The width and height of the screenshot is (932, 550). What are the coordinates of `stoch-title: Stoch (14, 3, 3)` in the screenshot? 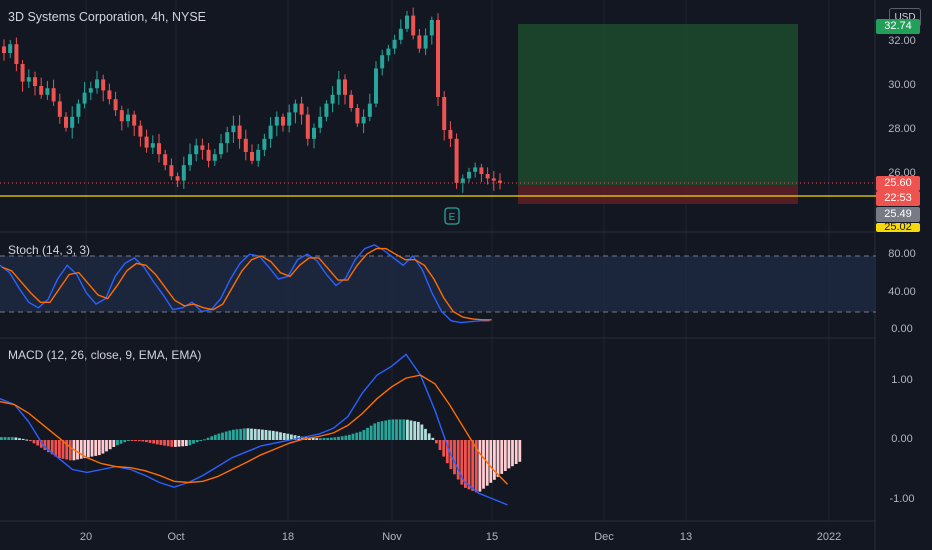 It's located at (49, 250).